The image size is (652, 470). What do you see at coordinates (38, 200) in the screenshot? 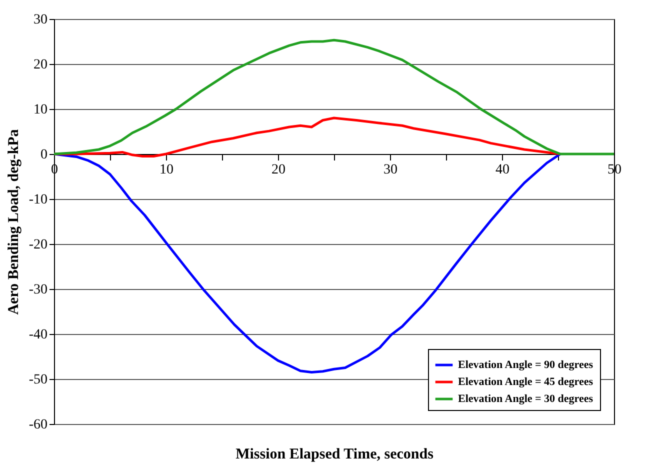
I see `y-tick-label: -10` at bounding box center [38, 200].